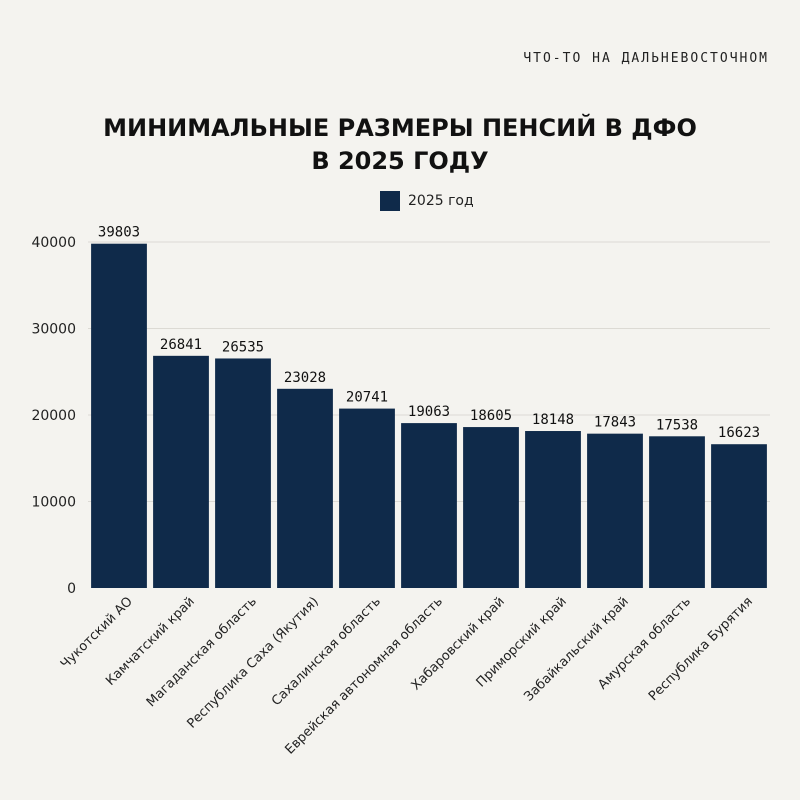 The height and width of the screenshot is (800, 800). I want to click on y-tick-label: 20000, so click(53, 416).